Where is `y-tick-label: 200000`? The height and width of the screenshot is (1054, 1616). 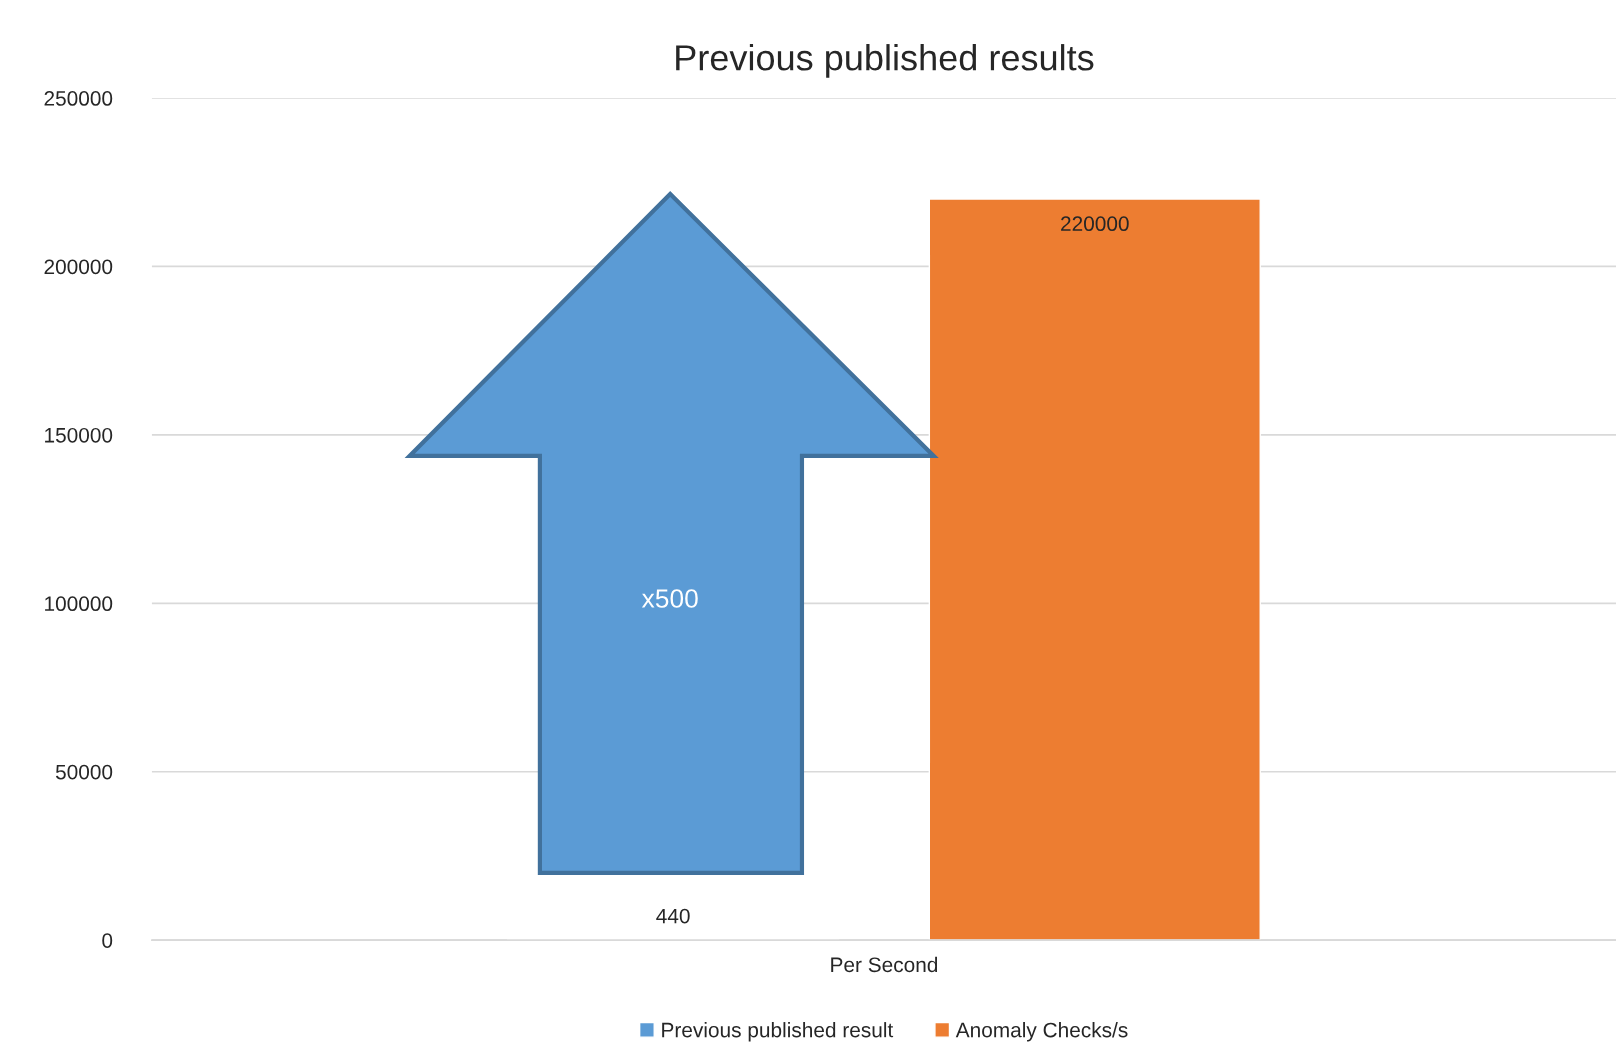
y-tick-label: 200000 is located at coordinates (78, 267).